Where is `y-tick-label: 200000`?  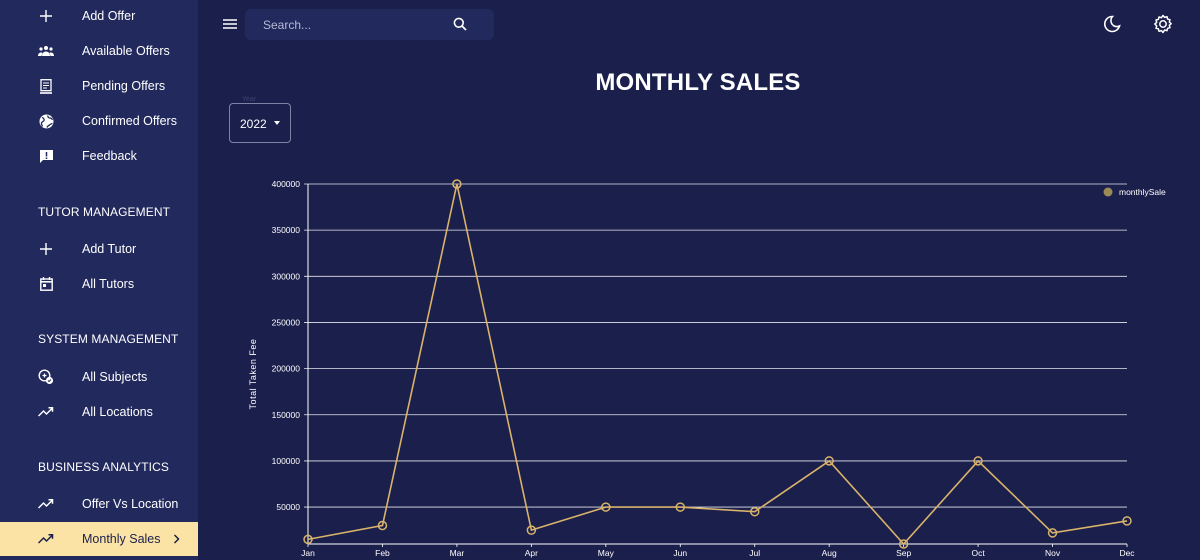 y-tick-label: 200000 is located at coordinates (286, 369).